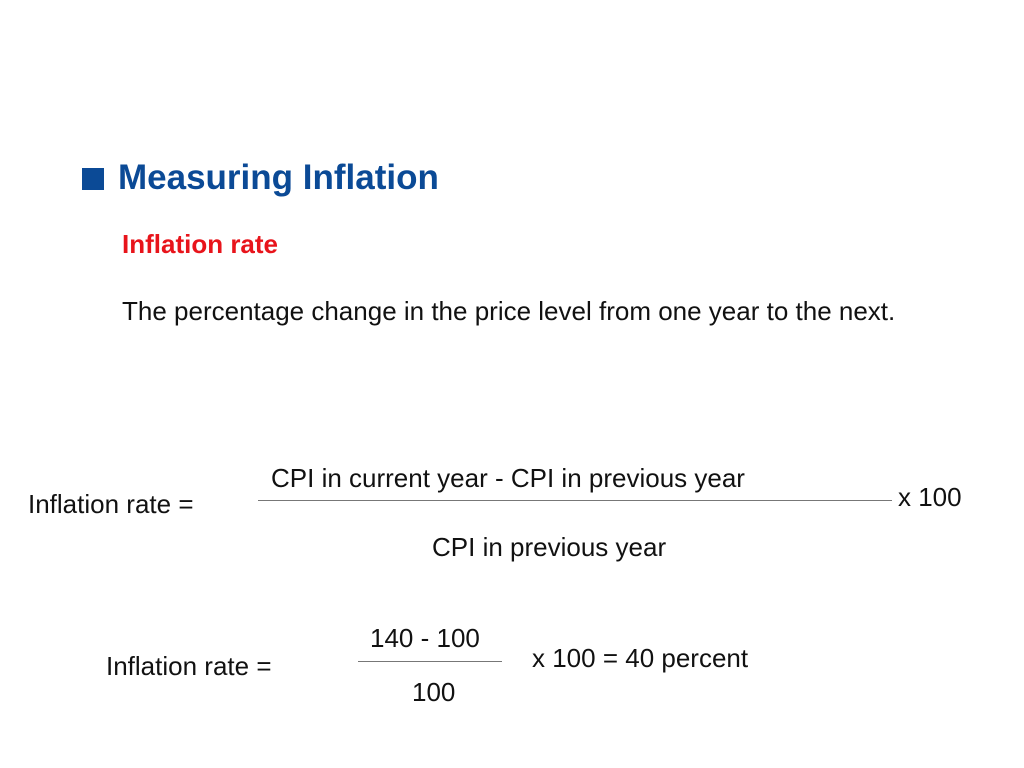  I want to click on example-fraction-bar, so click(430, 661).